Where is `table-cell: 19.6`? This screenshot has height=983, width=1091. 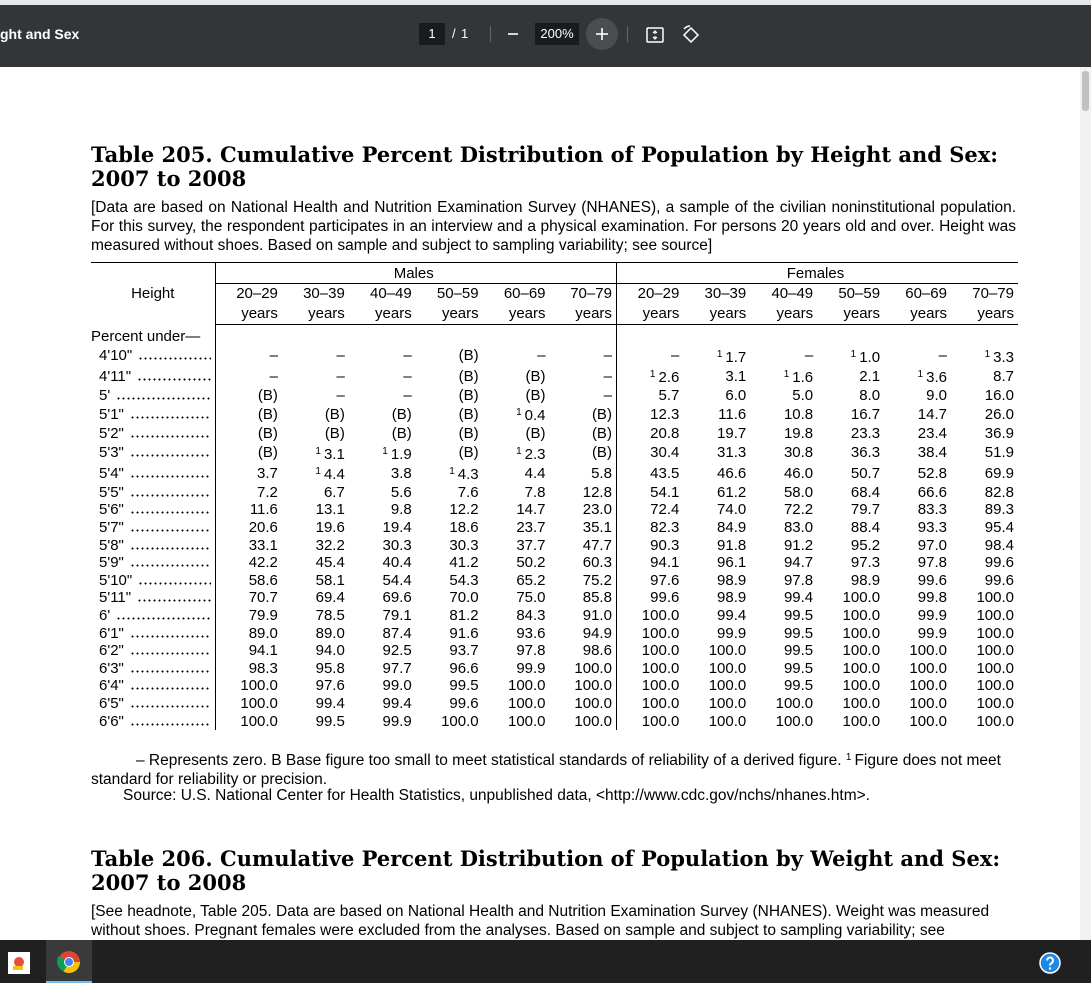 table-cell: 19.6 is located at coordinates (315, 528).